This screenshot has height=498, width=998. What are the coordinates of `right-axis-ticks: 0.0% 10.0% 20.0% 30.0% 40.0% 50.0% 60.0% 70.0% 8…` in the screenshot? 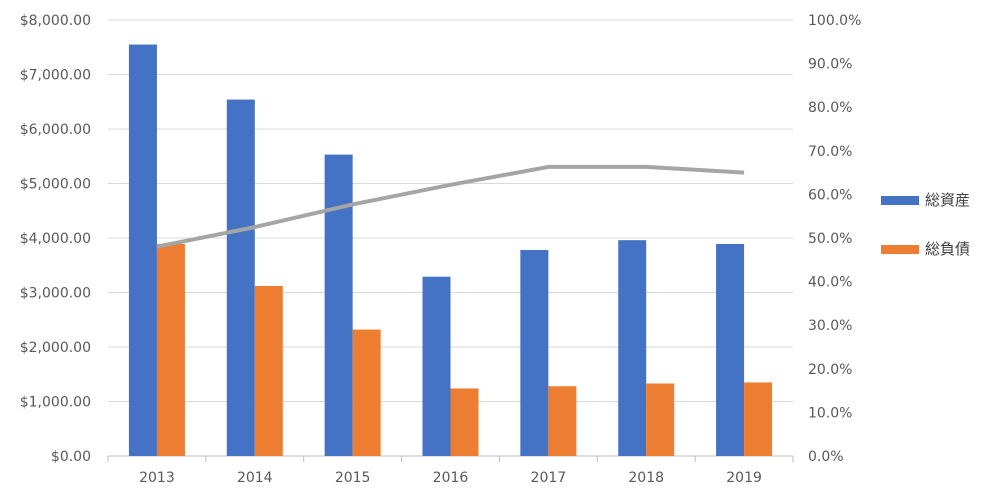 It's located at (834, 239).